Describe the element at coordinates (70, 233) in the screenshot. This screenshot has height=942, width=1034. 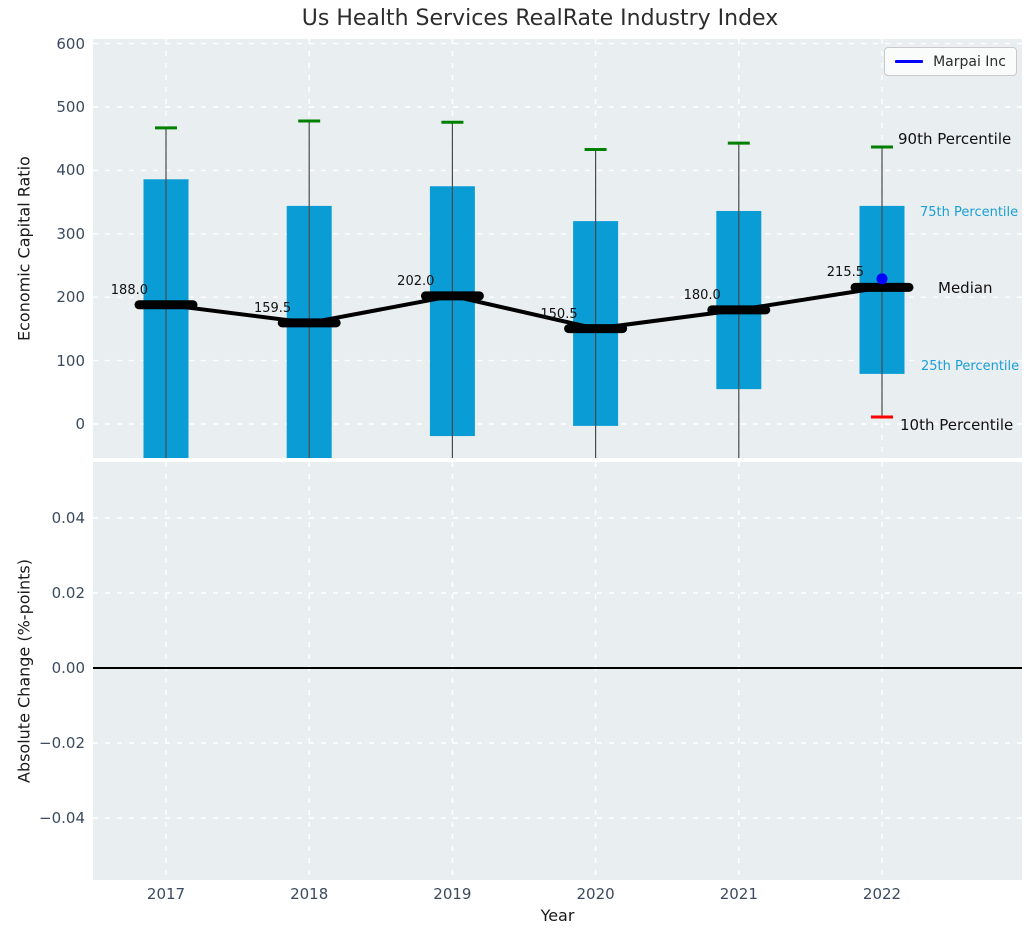
I see `y-tick-label: 300` at that location.